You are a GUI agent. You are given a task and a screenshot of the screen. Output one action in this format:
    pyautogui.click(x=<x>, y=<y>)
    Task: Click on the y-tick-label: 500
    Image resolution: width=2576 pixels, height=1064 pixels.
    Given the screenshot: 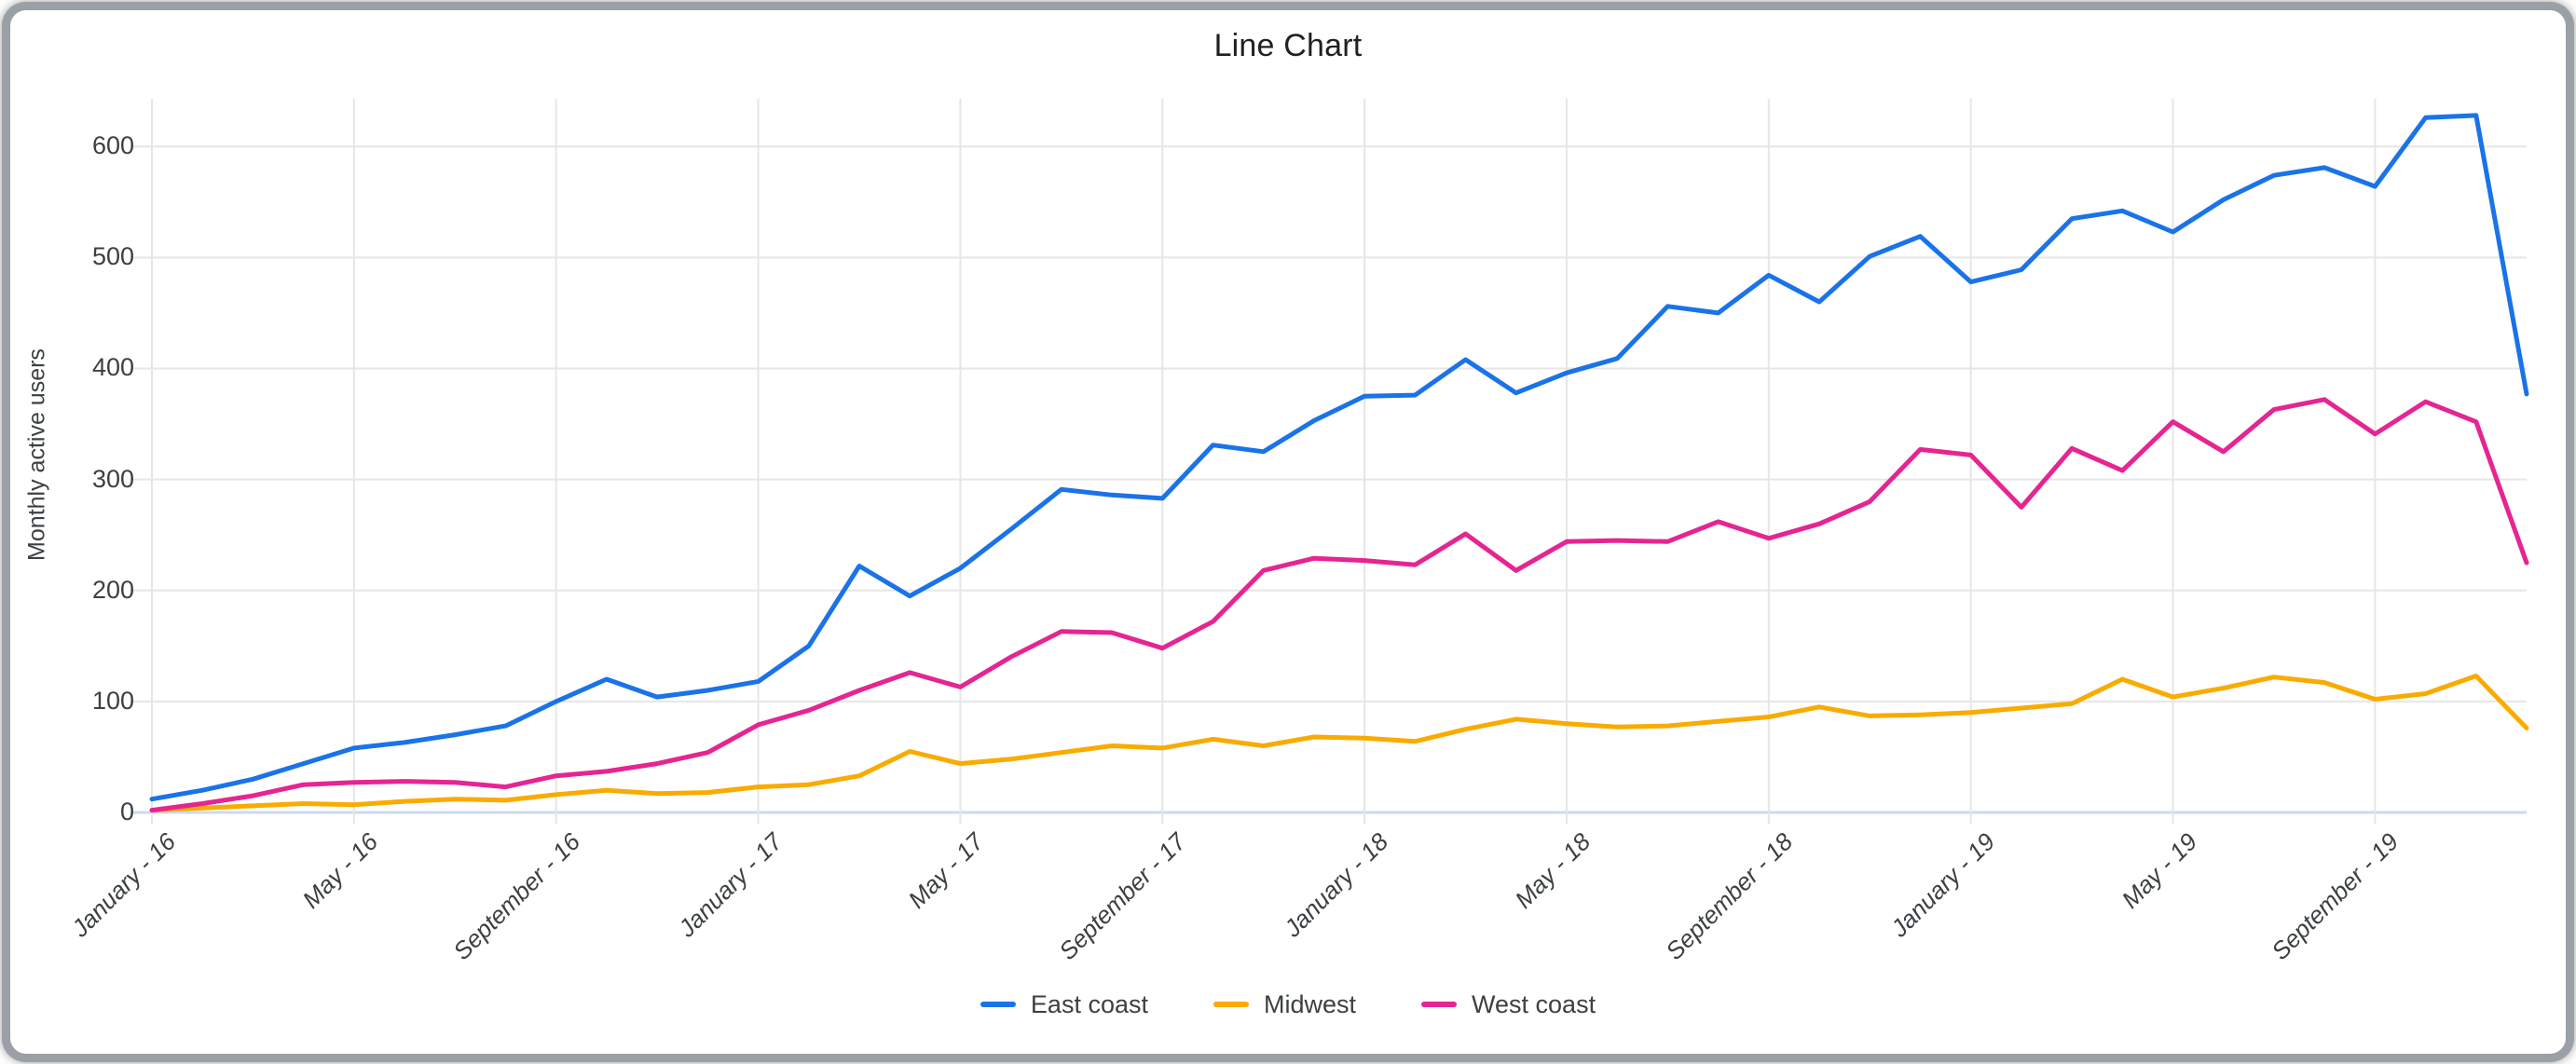 What is the action you would take?
    pyautogui.click(x=112, y=256)
    